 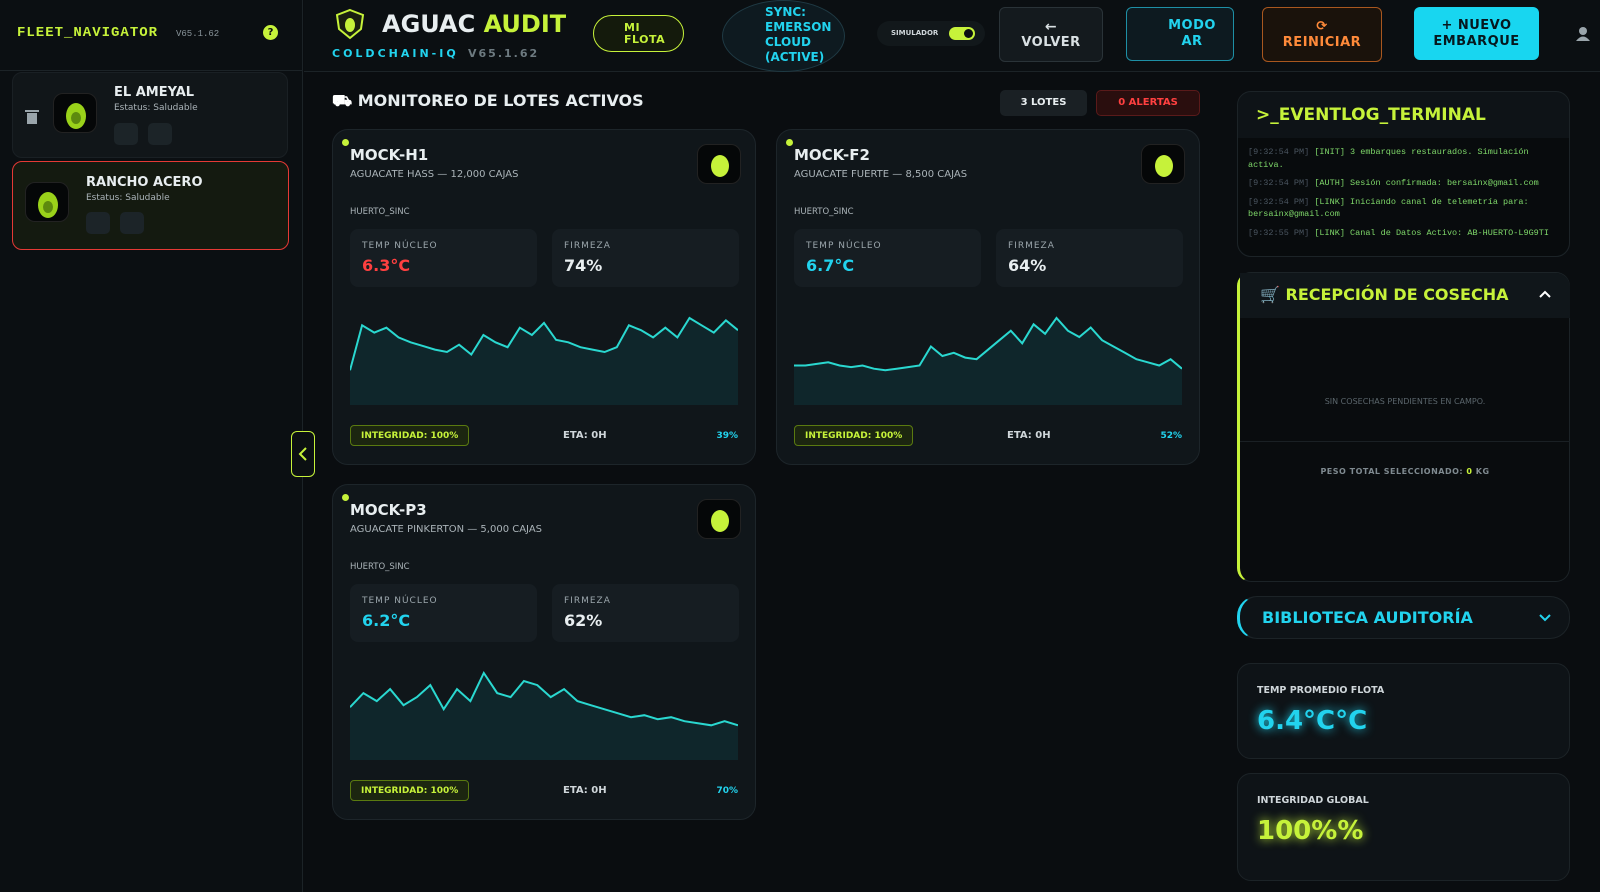 What do you see at coordinates (1403, 711) in the screenshot?
I see `stat-card: TEMP PROMEDIO FLOTA 6.4°C°C` at bounding box center [1403, 711].